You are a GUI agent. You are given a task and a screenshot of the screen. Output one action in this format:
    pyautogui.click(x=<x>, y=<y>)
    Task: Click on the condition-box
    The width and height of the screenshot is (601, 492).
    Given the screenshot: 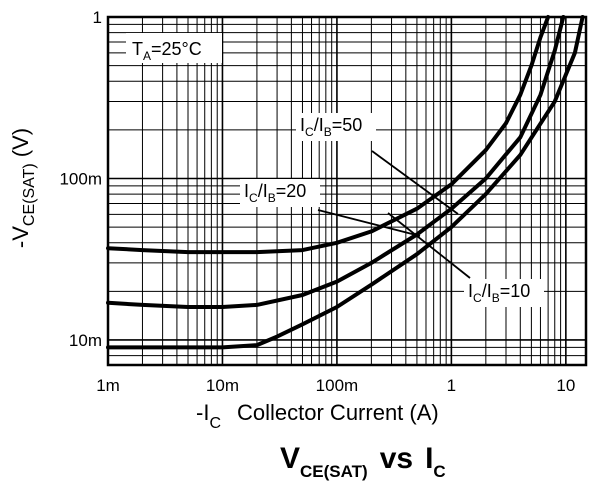 What is the action you would take?
    pyautogui.click(x=174, y=48)
    